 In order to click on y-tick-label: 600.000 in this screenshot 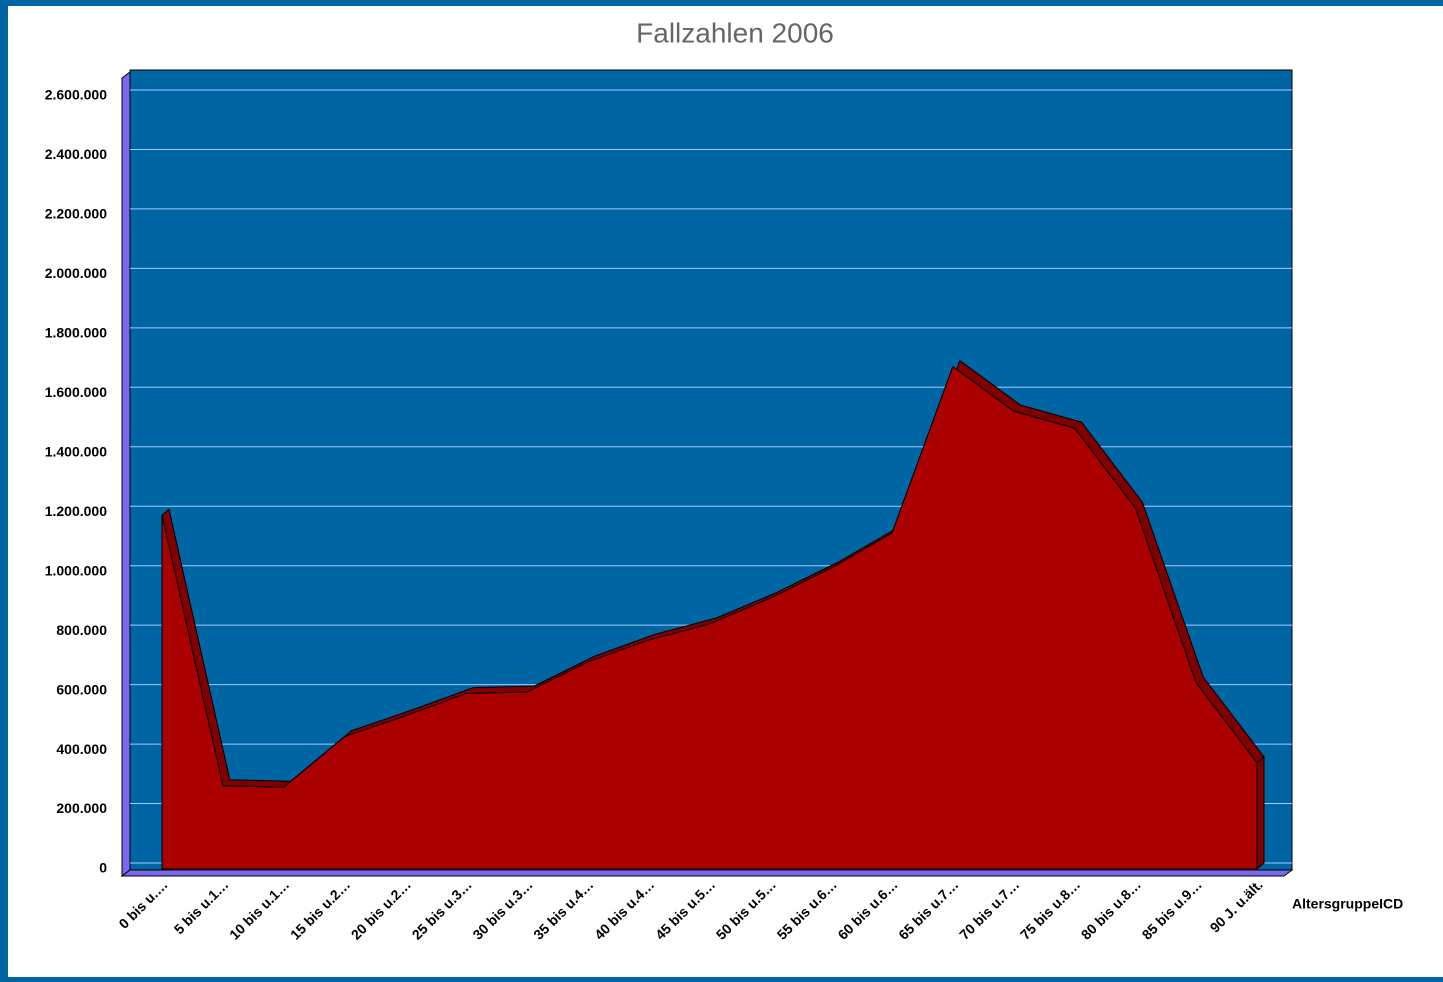, I will do `click(81, 689)`.